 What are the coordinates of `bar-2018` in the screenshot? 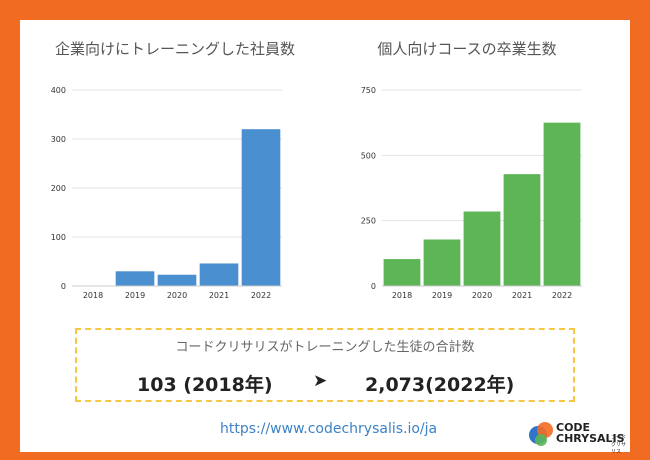 It's located at (402, 272).